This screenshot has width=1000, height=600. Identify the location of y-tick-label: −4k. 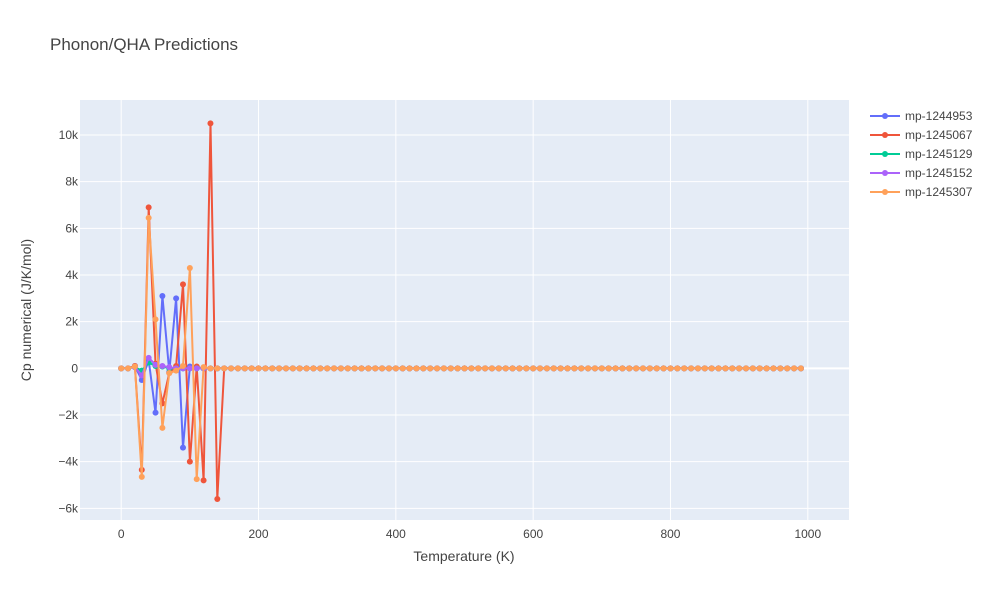
(68, 462).